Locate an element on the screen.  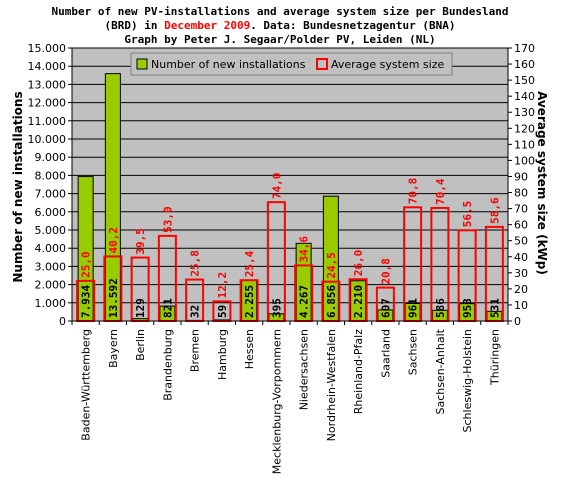
size-data-label: 25,8 is located at coordinates (195, 263).